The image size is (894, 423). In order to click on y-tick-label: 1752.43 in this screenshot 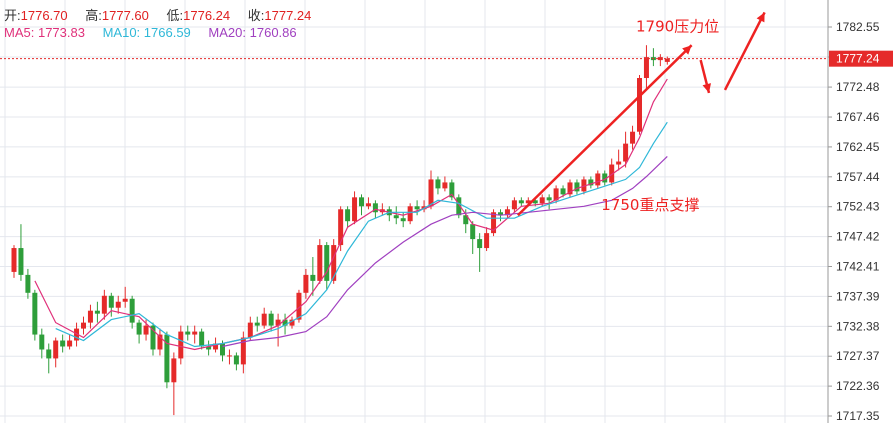, I will do `click(858, 207)`.